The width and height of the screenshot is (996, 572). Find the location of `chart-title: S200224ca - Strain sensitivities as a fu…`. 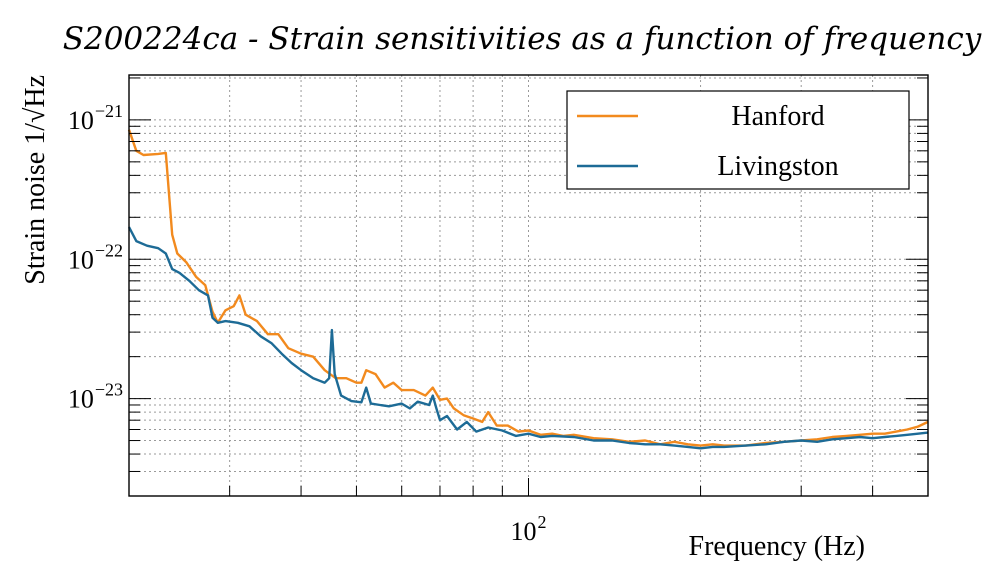

chart-title: S200224ca - Strain sensitivities as a fu… is located at coordinates (522, 39).